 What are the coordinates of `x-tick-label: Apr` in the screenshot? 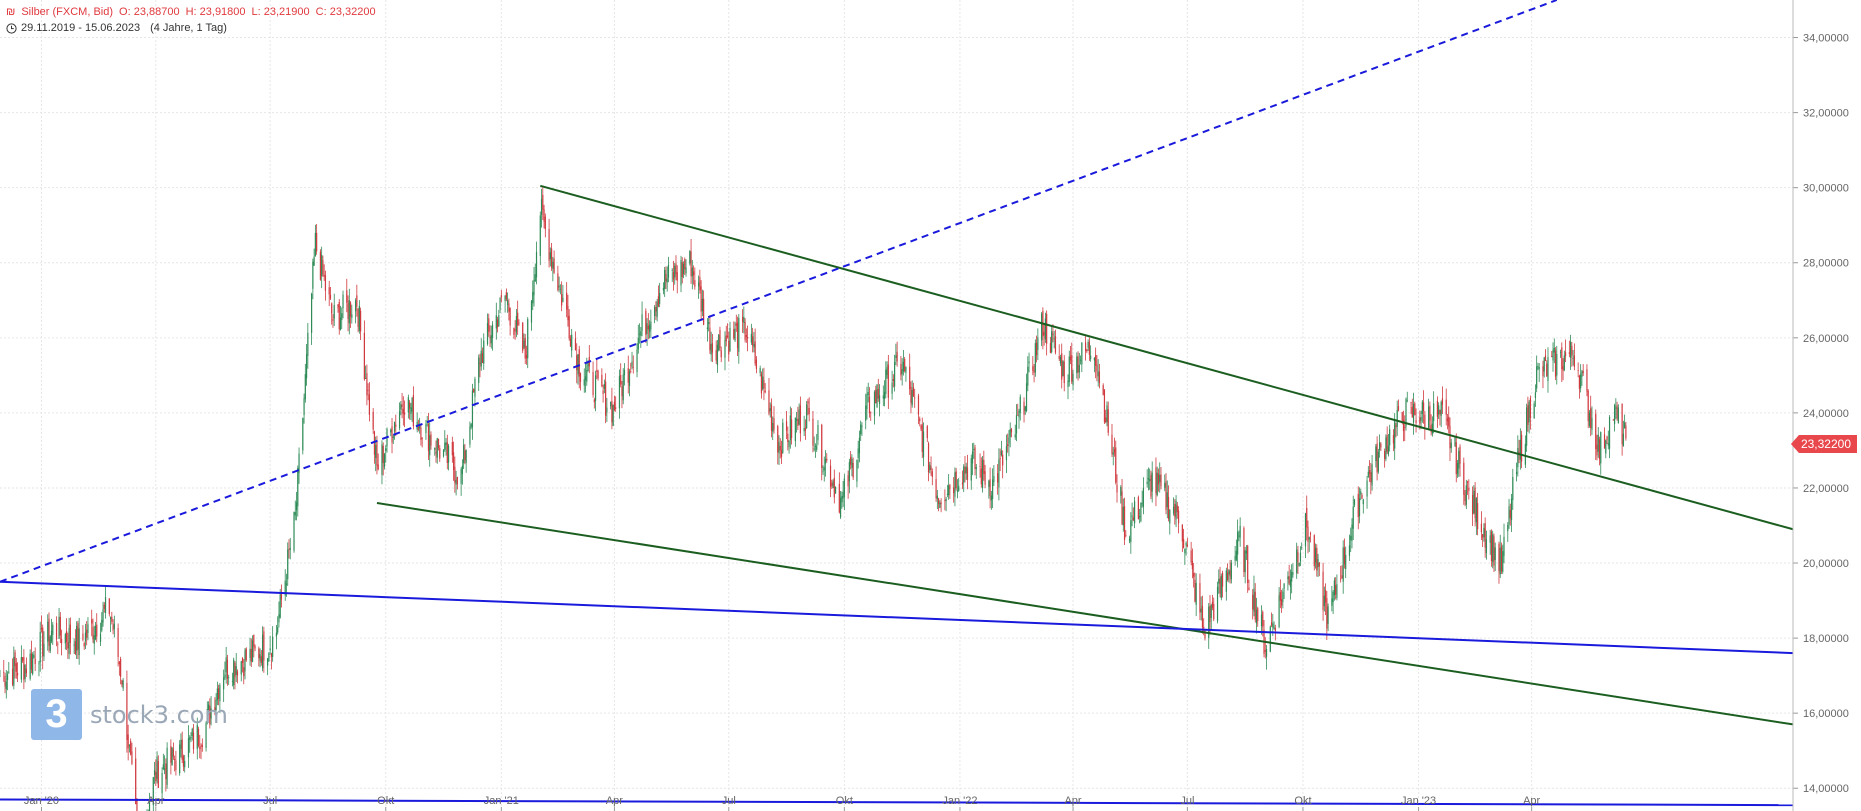 It's located at (155, 801).